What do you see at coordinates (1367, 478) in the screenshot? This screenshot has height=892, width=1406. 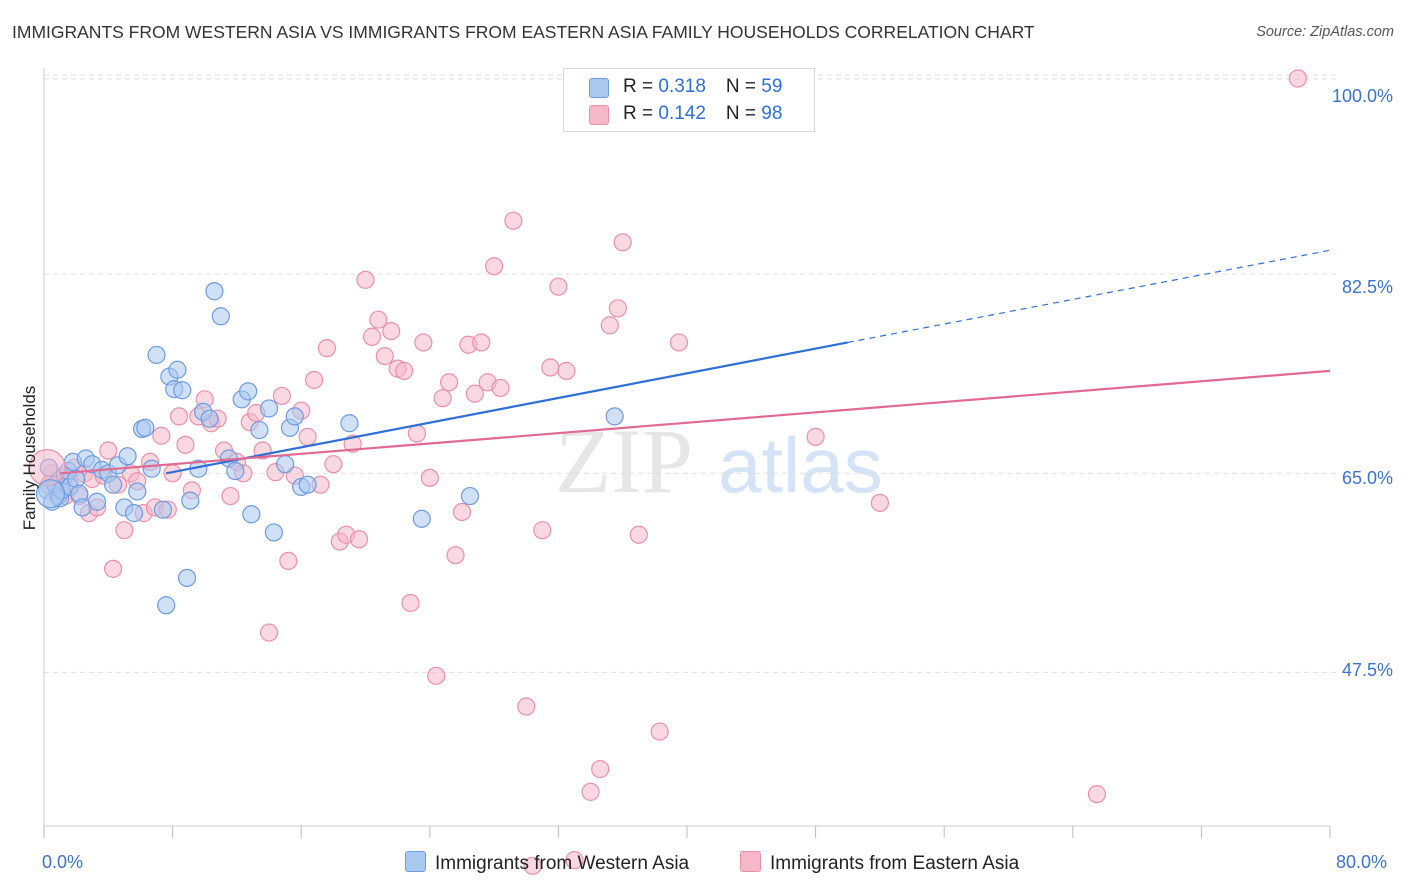 I see `y-tick-label-65: 65.0%` at bounding box center [1367, 478].